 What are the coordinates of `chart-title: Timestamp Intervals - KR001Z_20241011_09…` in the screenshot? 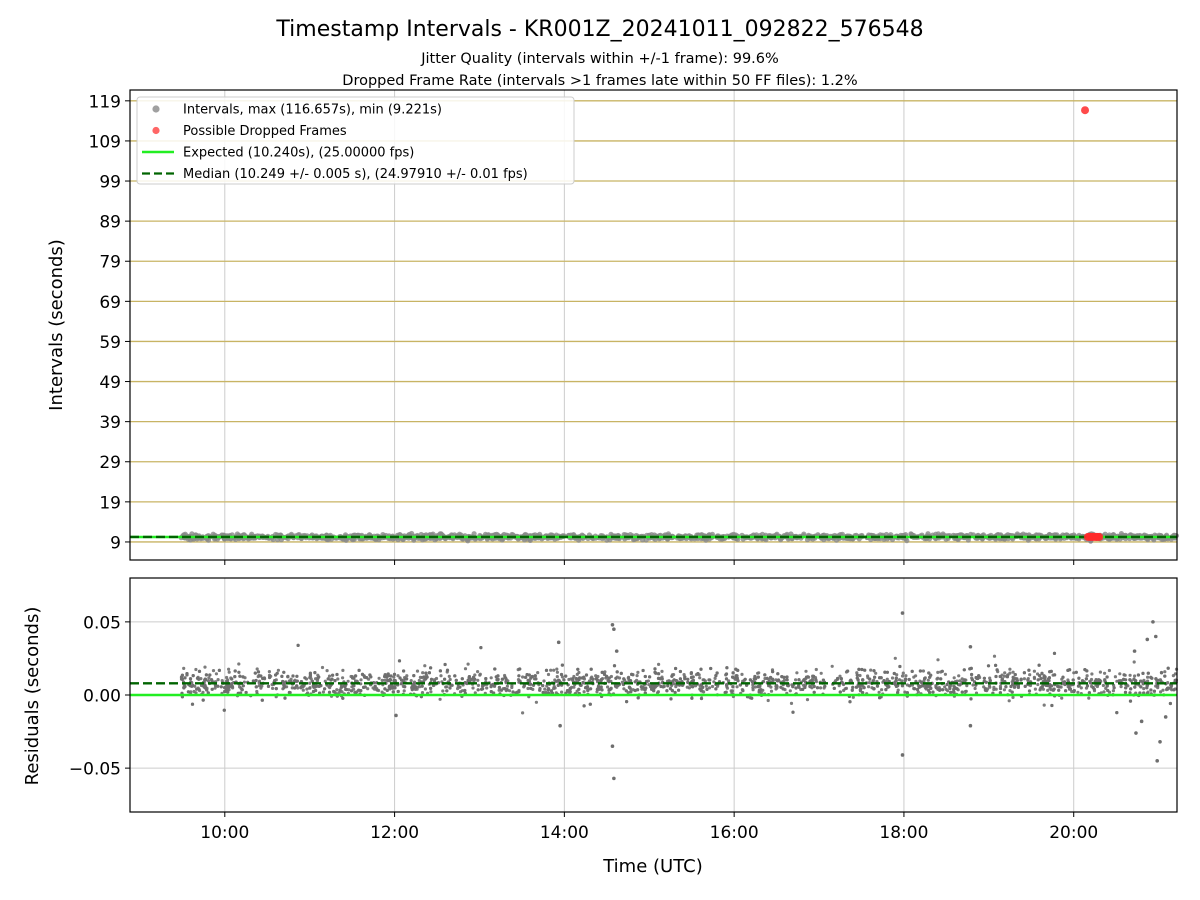 It's located at (599, 29).